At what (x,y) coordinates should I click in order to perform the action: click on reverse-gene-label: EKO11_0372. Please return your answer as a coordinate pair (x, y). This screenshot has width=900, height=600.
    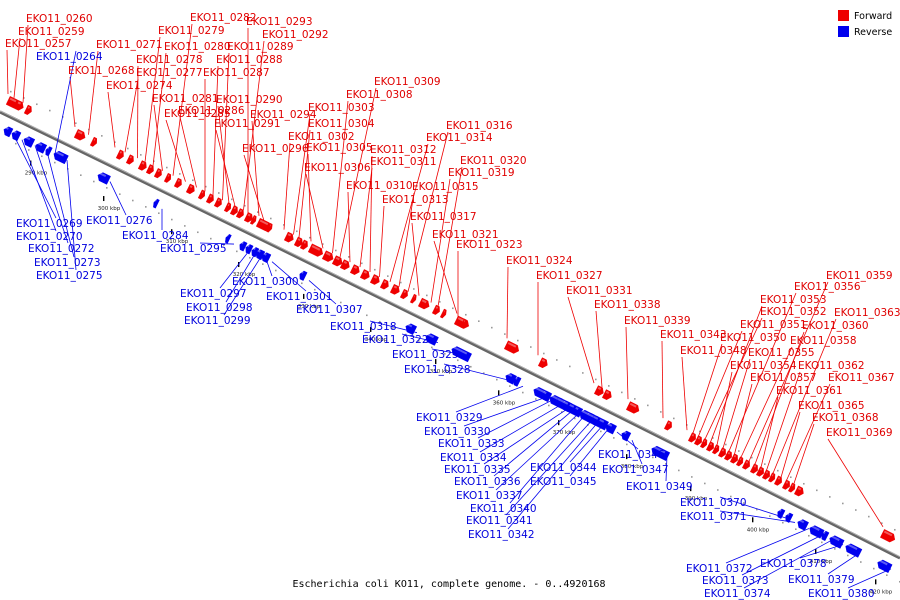
    Looking at the image, I should click on (719, 569).